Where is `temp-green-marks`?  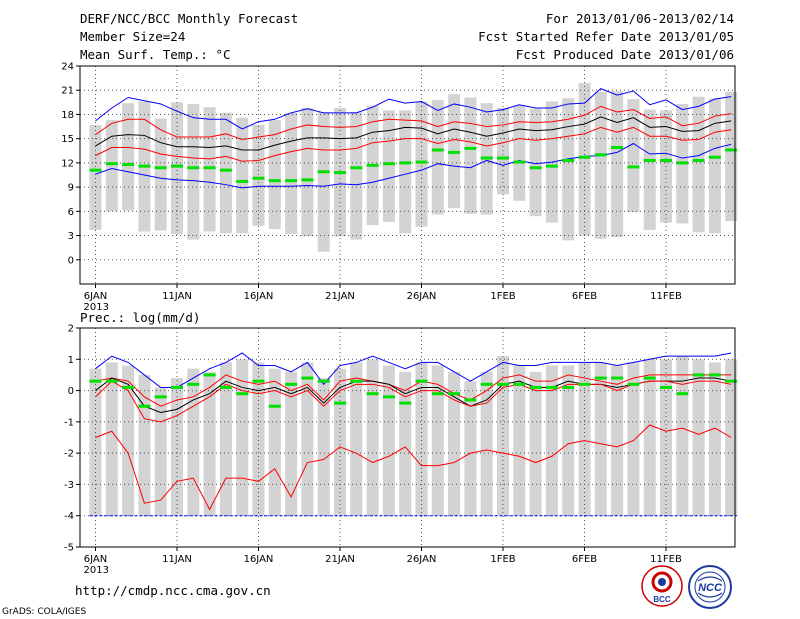
temp-green-marks is located at coordinates (413, 164).